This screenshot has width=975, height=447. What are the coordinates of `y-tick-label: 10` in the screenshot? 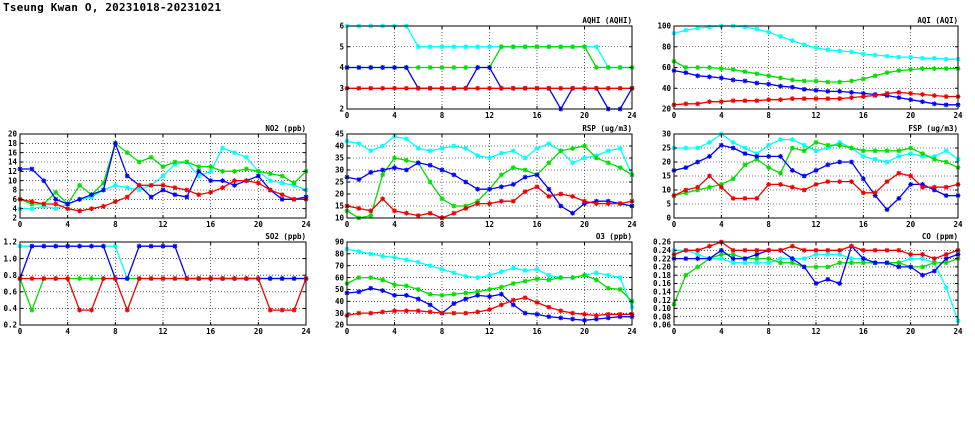 It's located at (340, 218).